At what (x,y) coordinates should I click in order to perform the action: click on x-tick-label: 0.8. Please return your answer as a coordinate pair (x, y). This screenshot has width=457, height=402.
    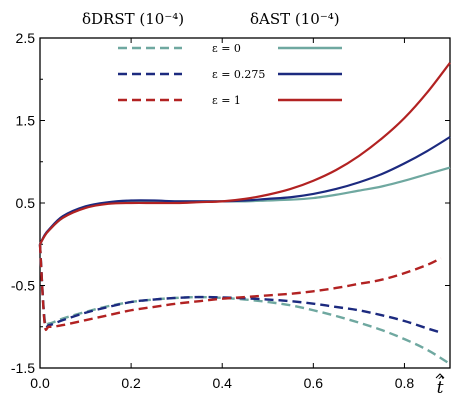
    Looking at the image, I should click on (405, 383).